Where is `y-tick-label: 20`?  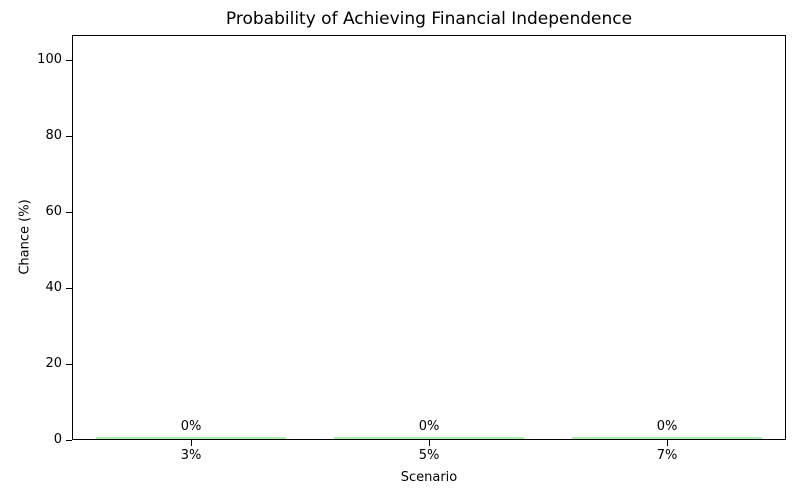 y-tick-label: 20 is located at coordinates (53, 363).